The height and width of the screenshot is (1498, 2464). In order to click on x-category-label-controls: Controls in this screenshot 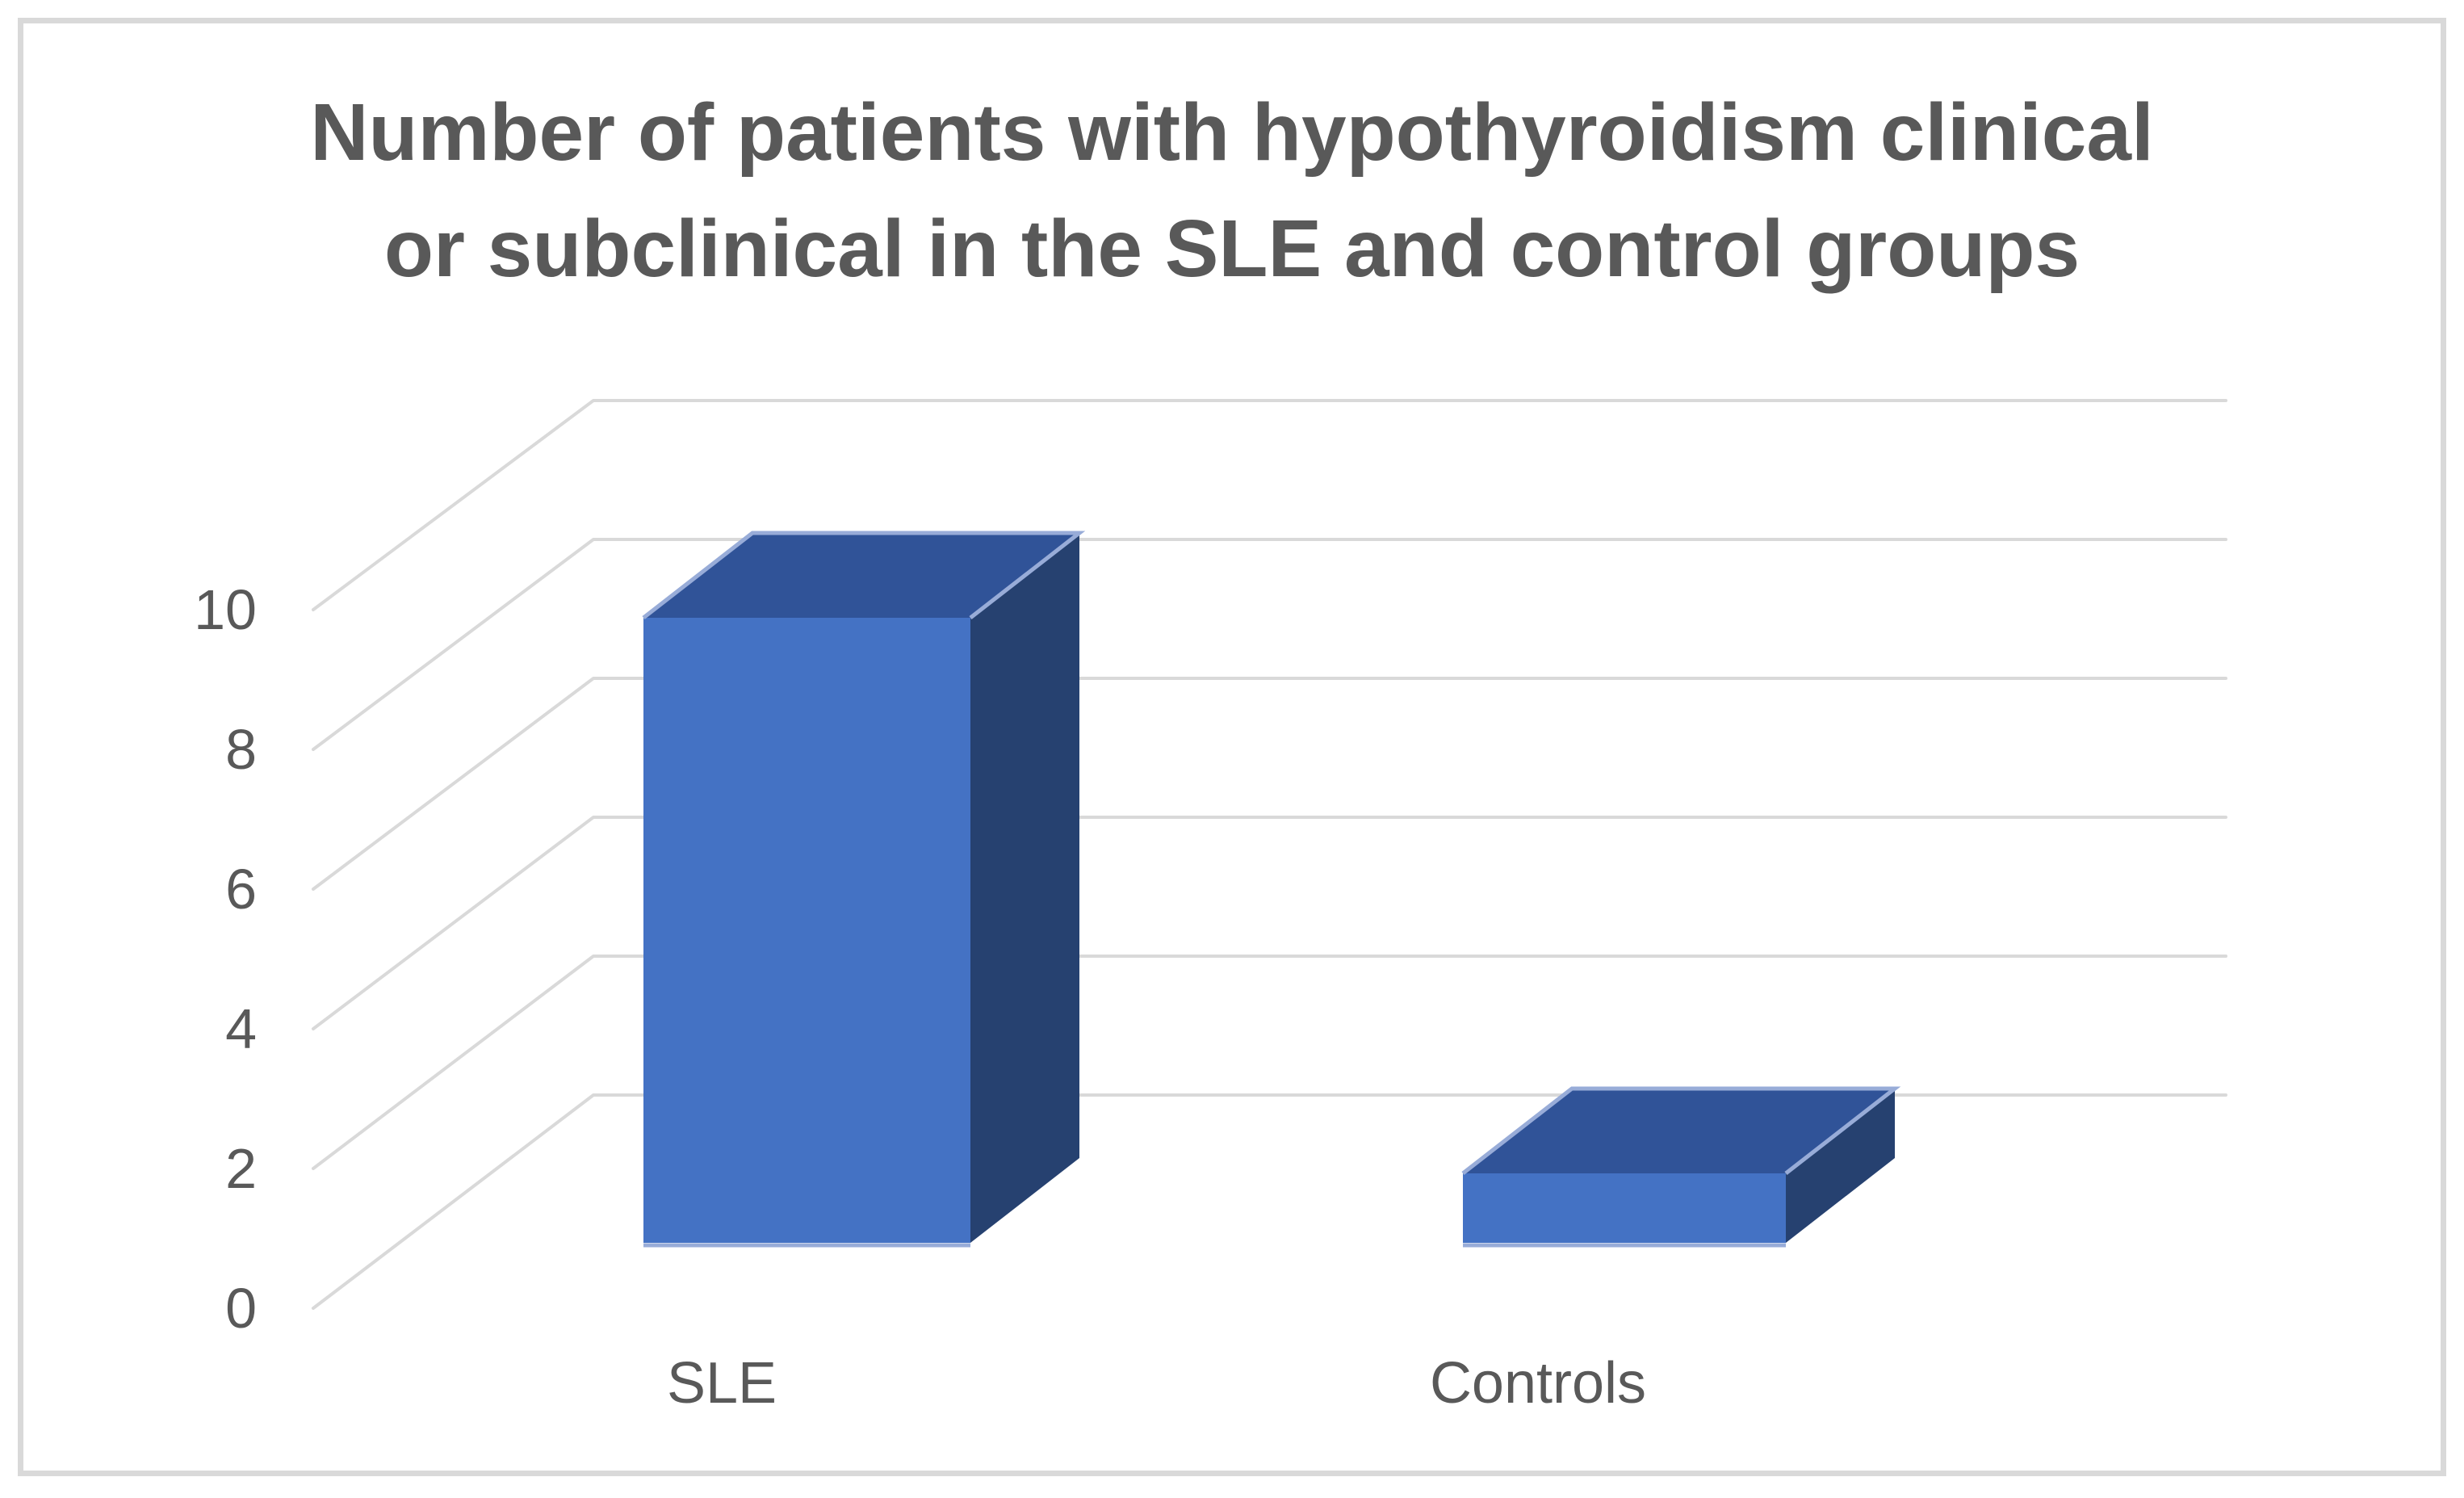, I will do `click(1538, 1383)`.